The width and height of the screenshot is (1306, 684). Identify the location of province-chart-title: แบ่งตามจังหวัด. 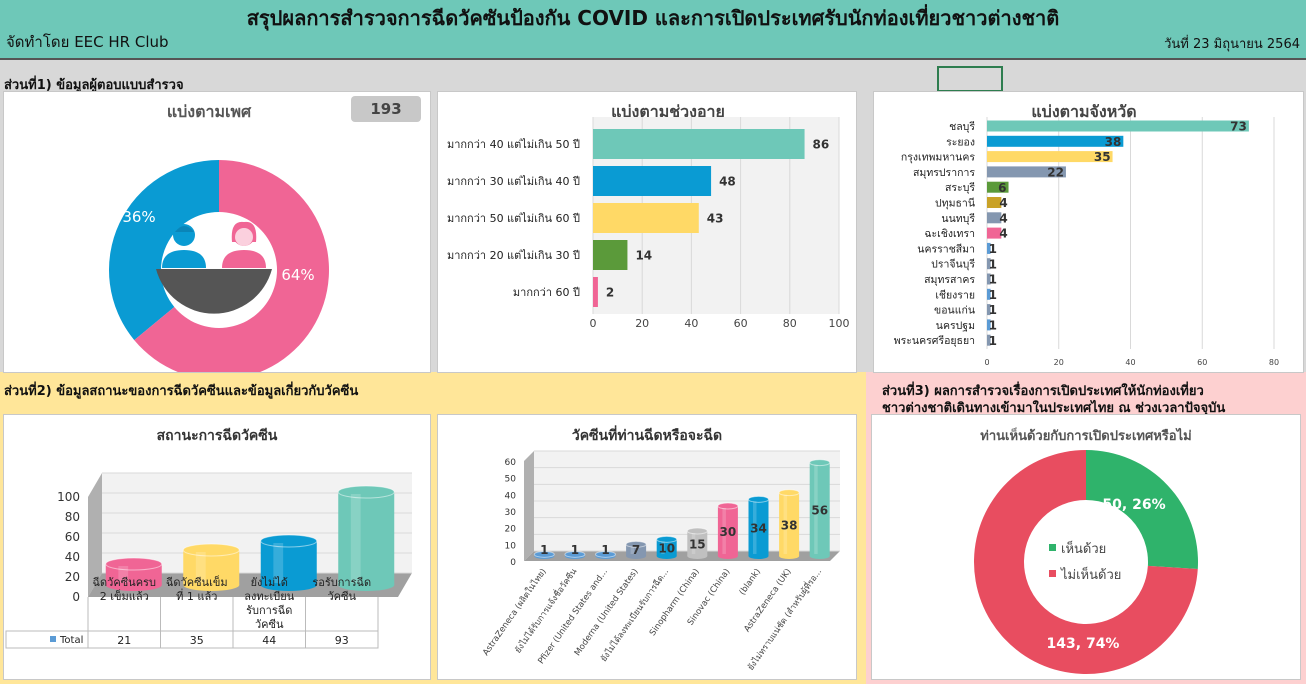
(1084, 111).